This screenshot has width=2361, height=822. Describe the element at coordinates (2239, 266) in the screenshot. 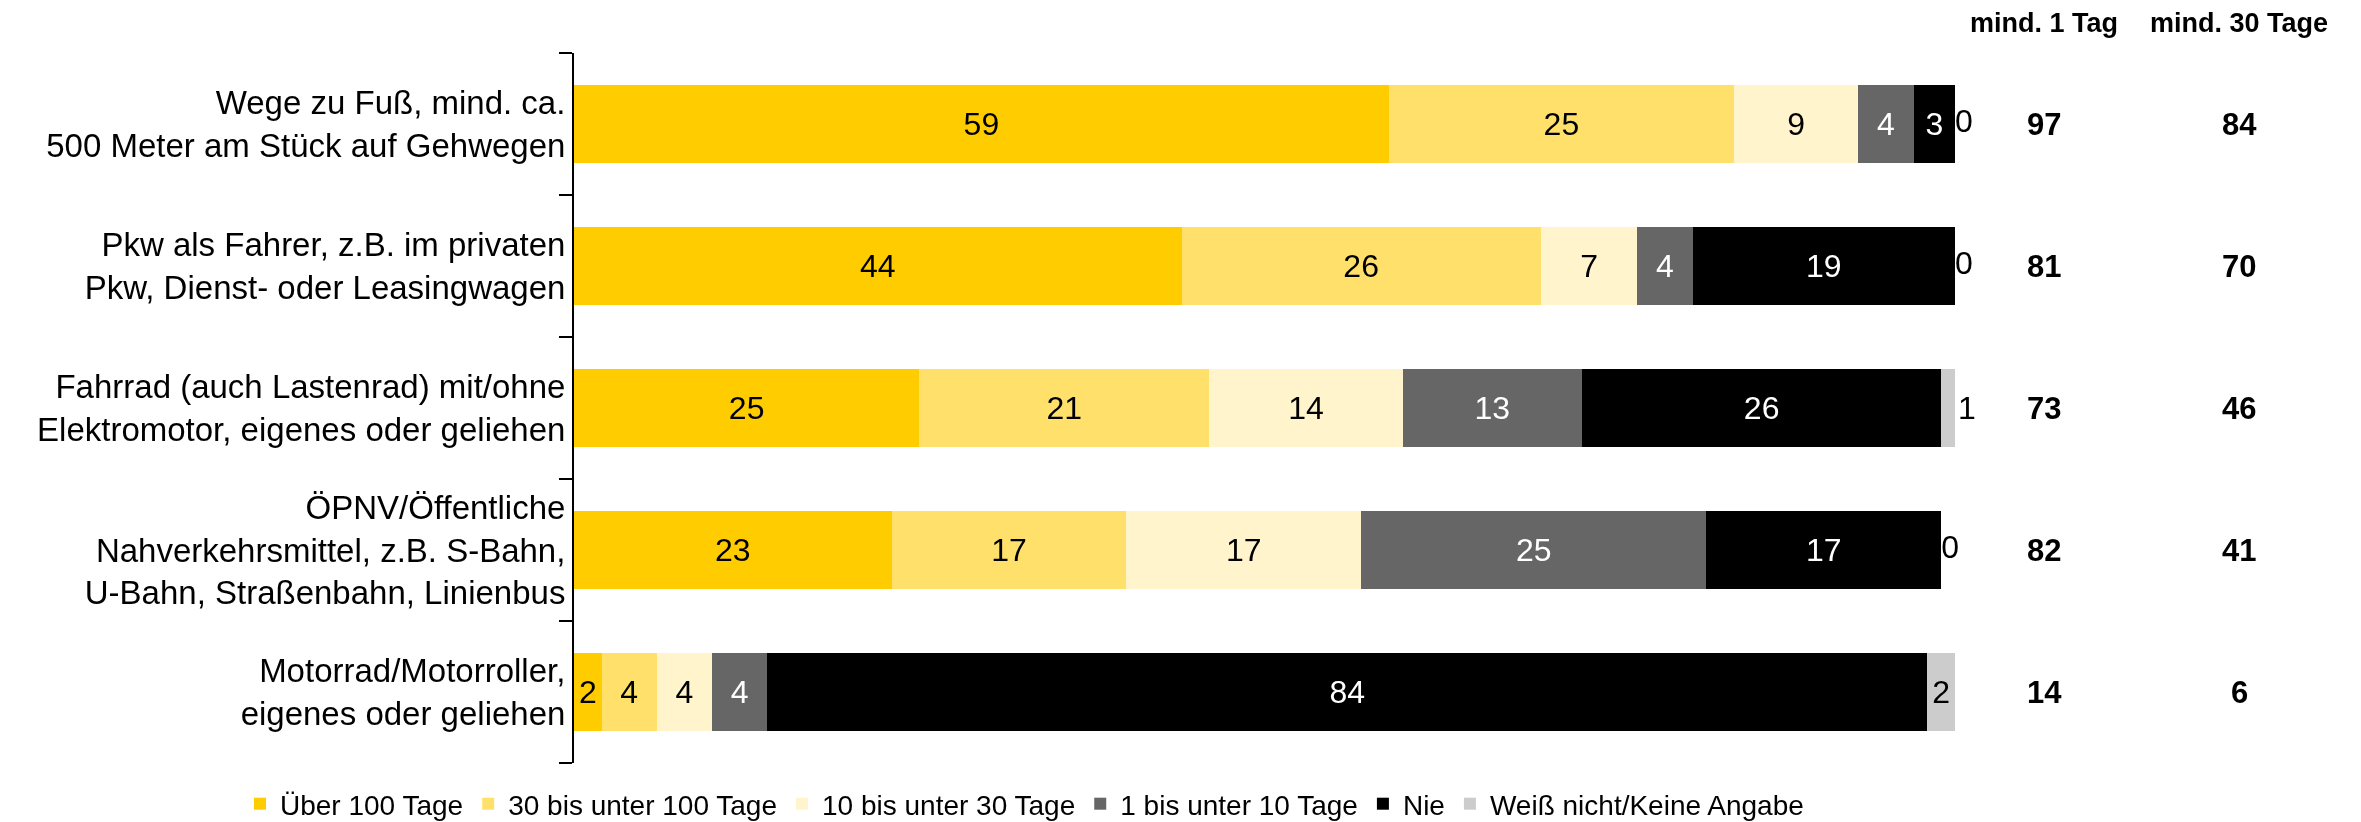

I see `text: 70` at that location.